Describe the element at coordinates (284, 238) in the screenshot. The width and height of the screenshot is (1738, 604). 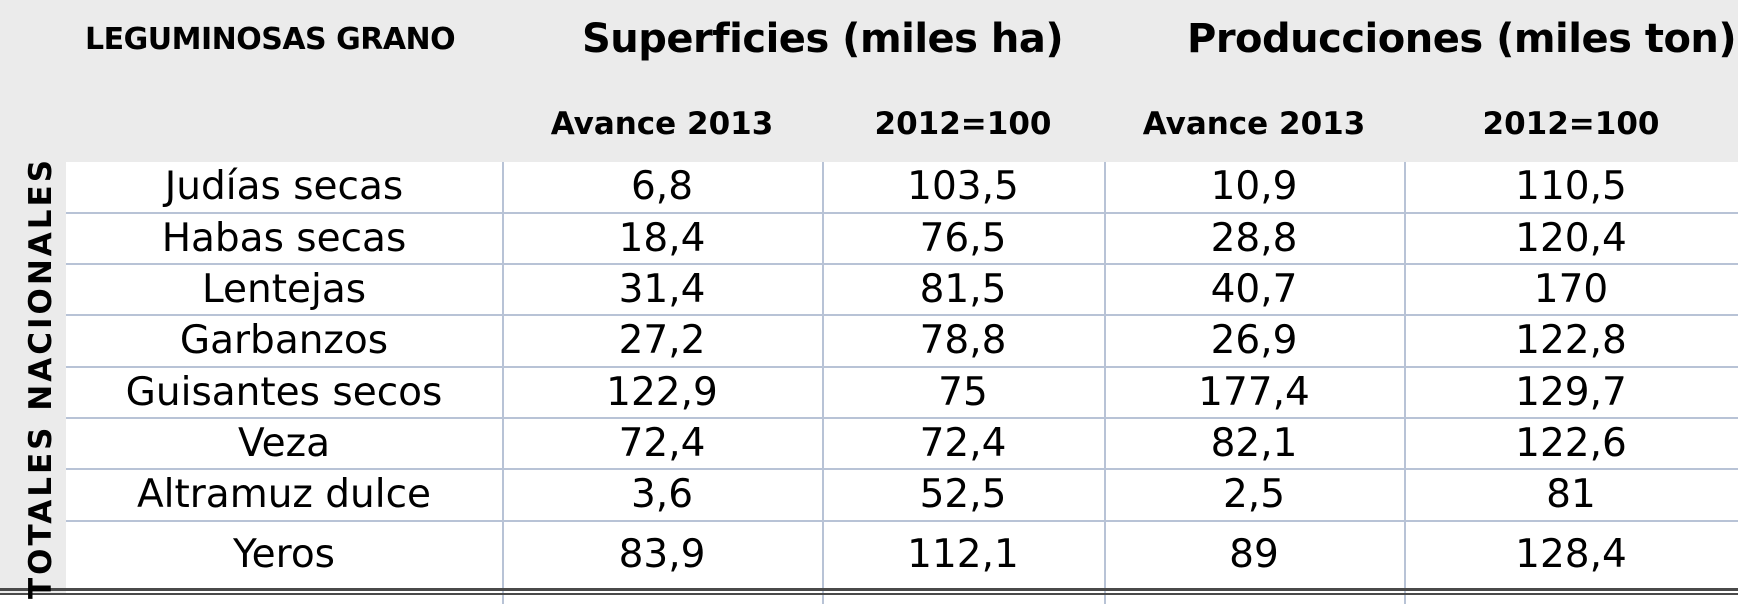
I see `row-name-cell: Habas secas` at that location.